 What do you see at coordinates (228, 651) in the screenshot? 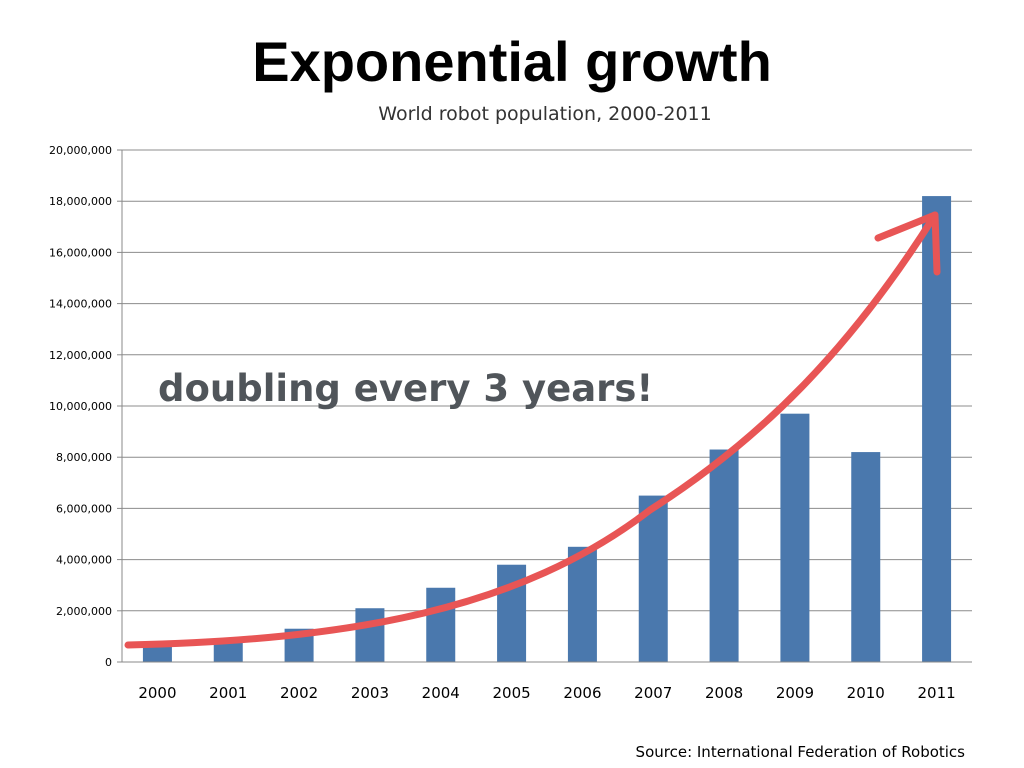
I see `bar-2001` at bounding box center [228, 651].